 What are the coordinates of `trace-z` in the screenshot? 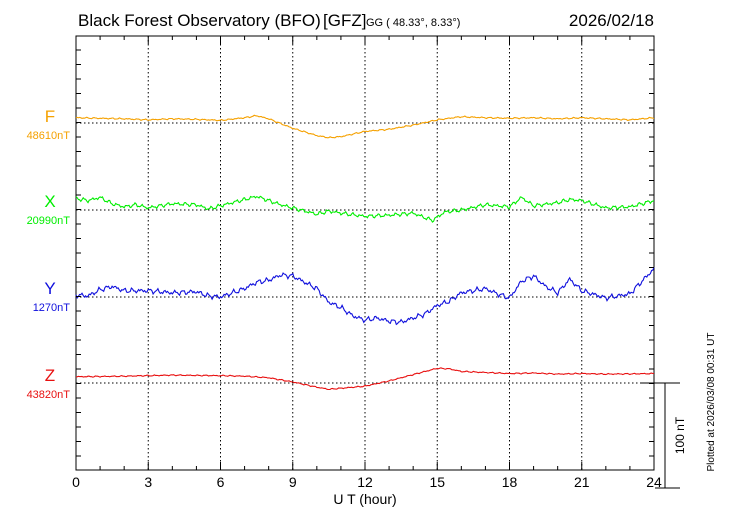 It's located at (364, 379).